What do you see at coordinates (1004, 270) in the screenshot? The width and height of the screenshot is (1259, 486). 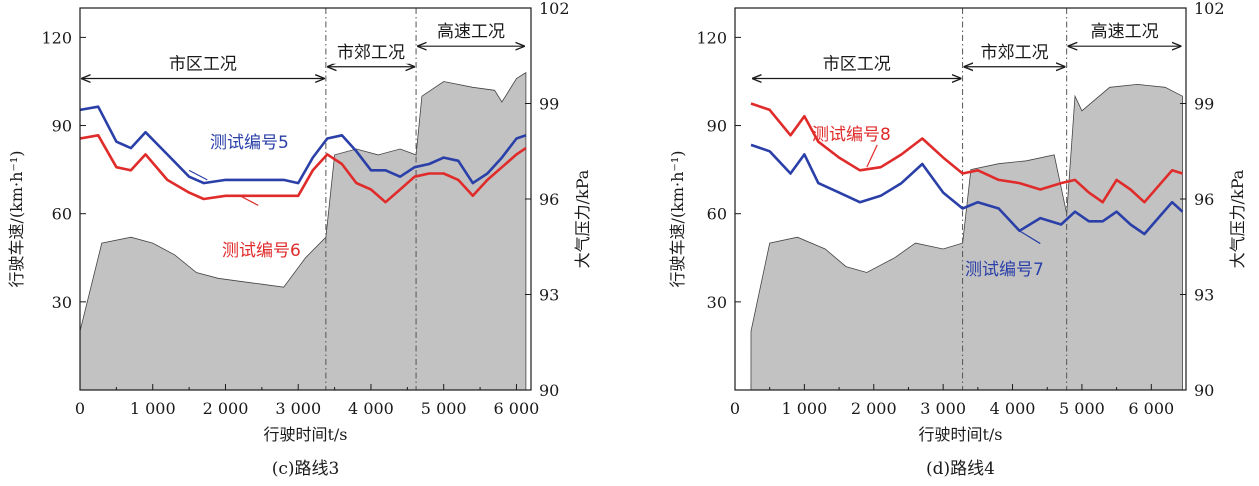 I see `series-annotation: 测试编号7` at bounding box center [1004, 270].